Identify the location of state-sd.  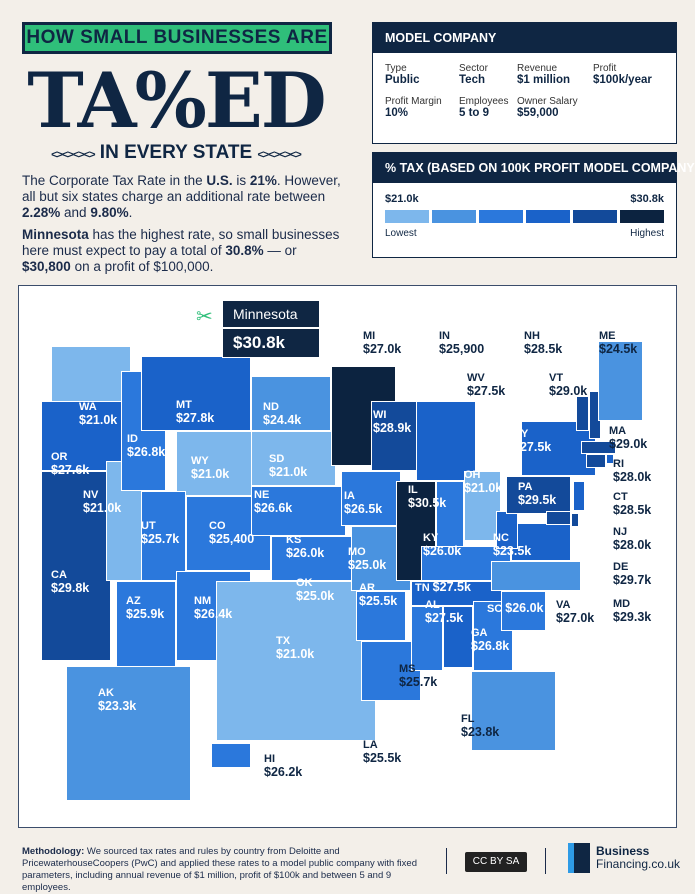
(293, 458).